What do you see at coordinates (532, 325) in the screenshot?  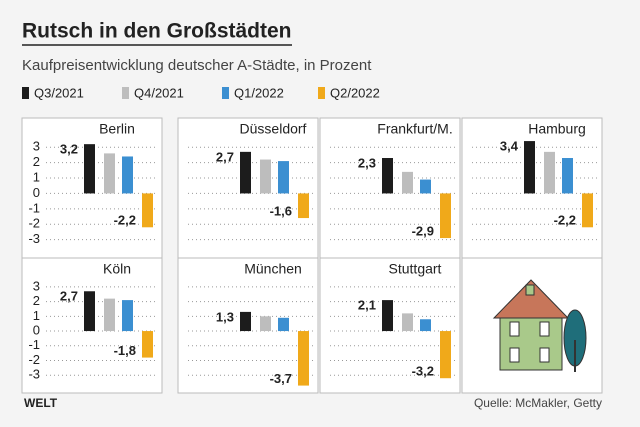 I see `house-illustration` at bounding box center [532, 325].